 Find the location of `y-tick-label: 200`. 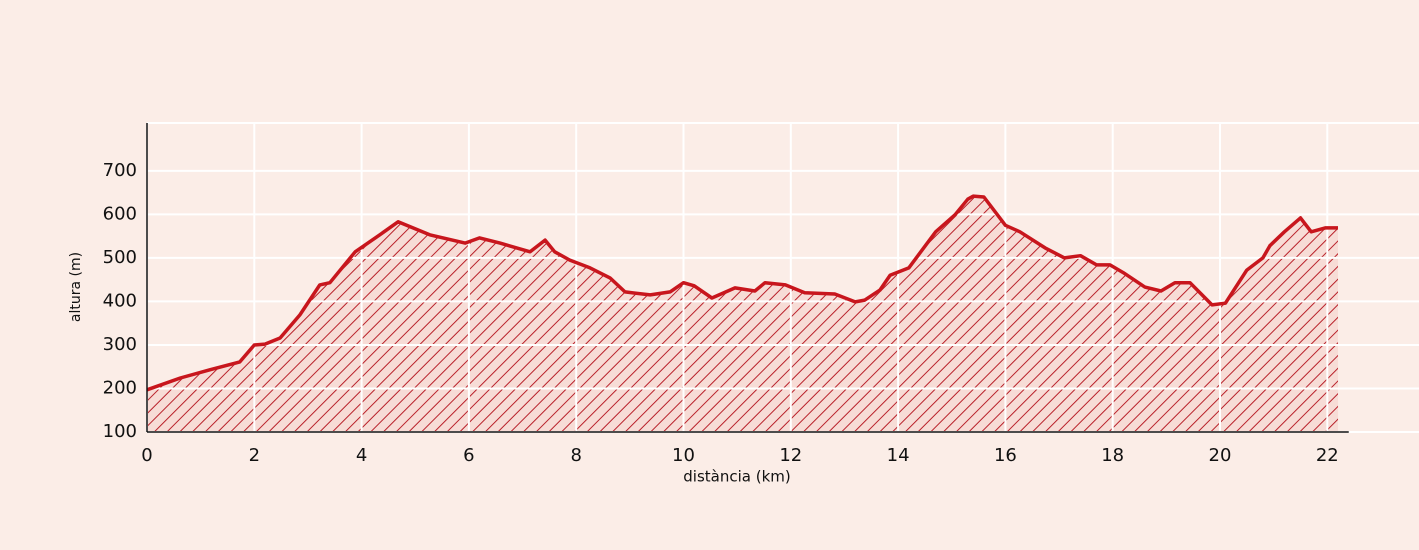

y-tick-label: 200 is located at coordinates (120, 387).